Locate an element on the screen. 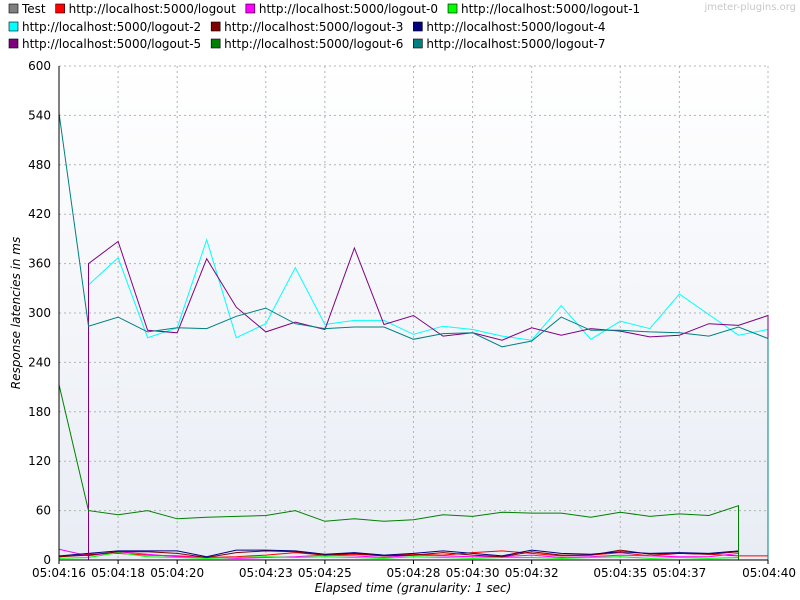  legend-label: http://localhost:5000/logout-7 is located at coordinates (515, 44).